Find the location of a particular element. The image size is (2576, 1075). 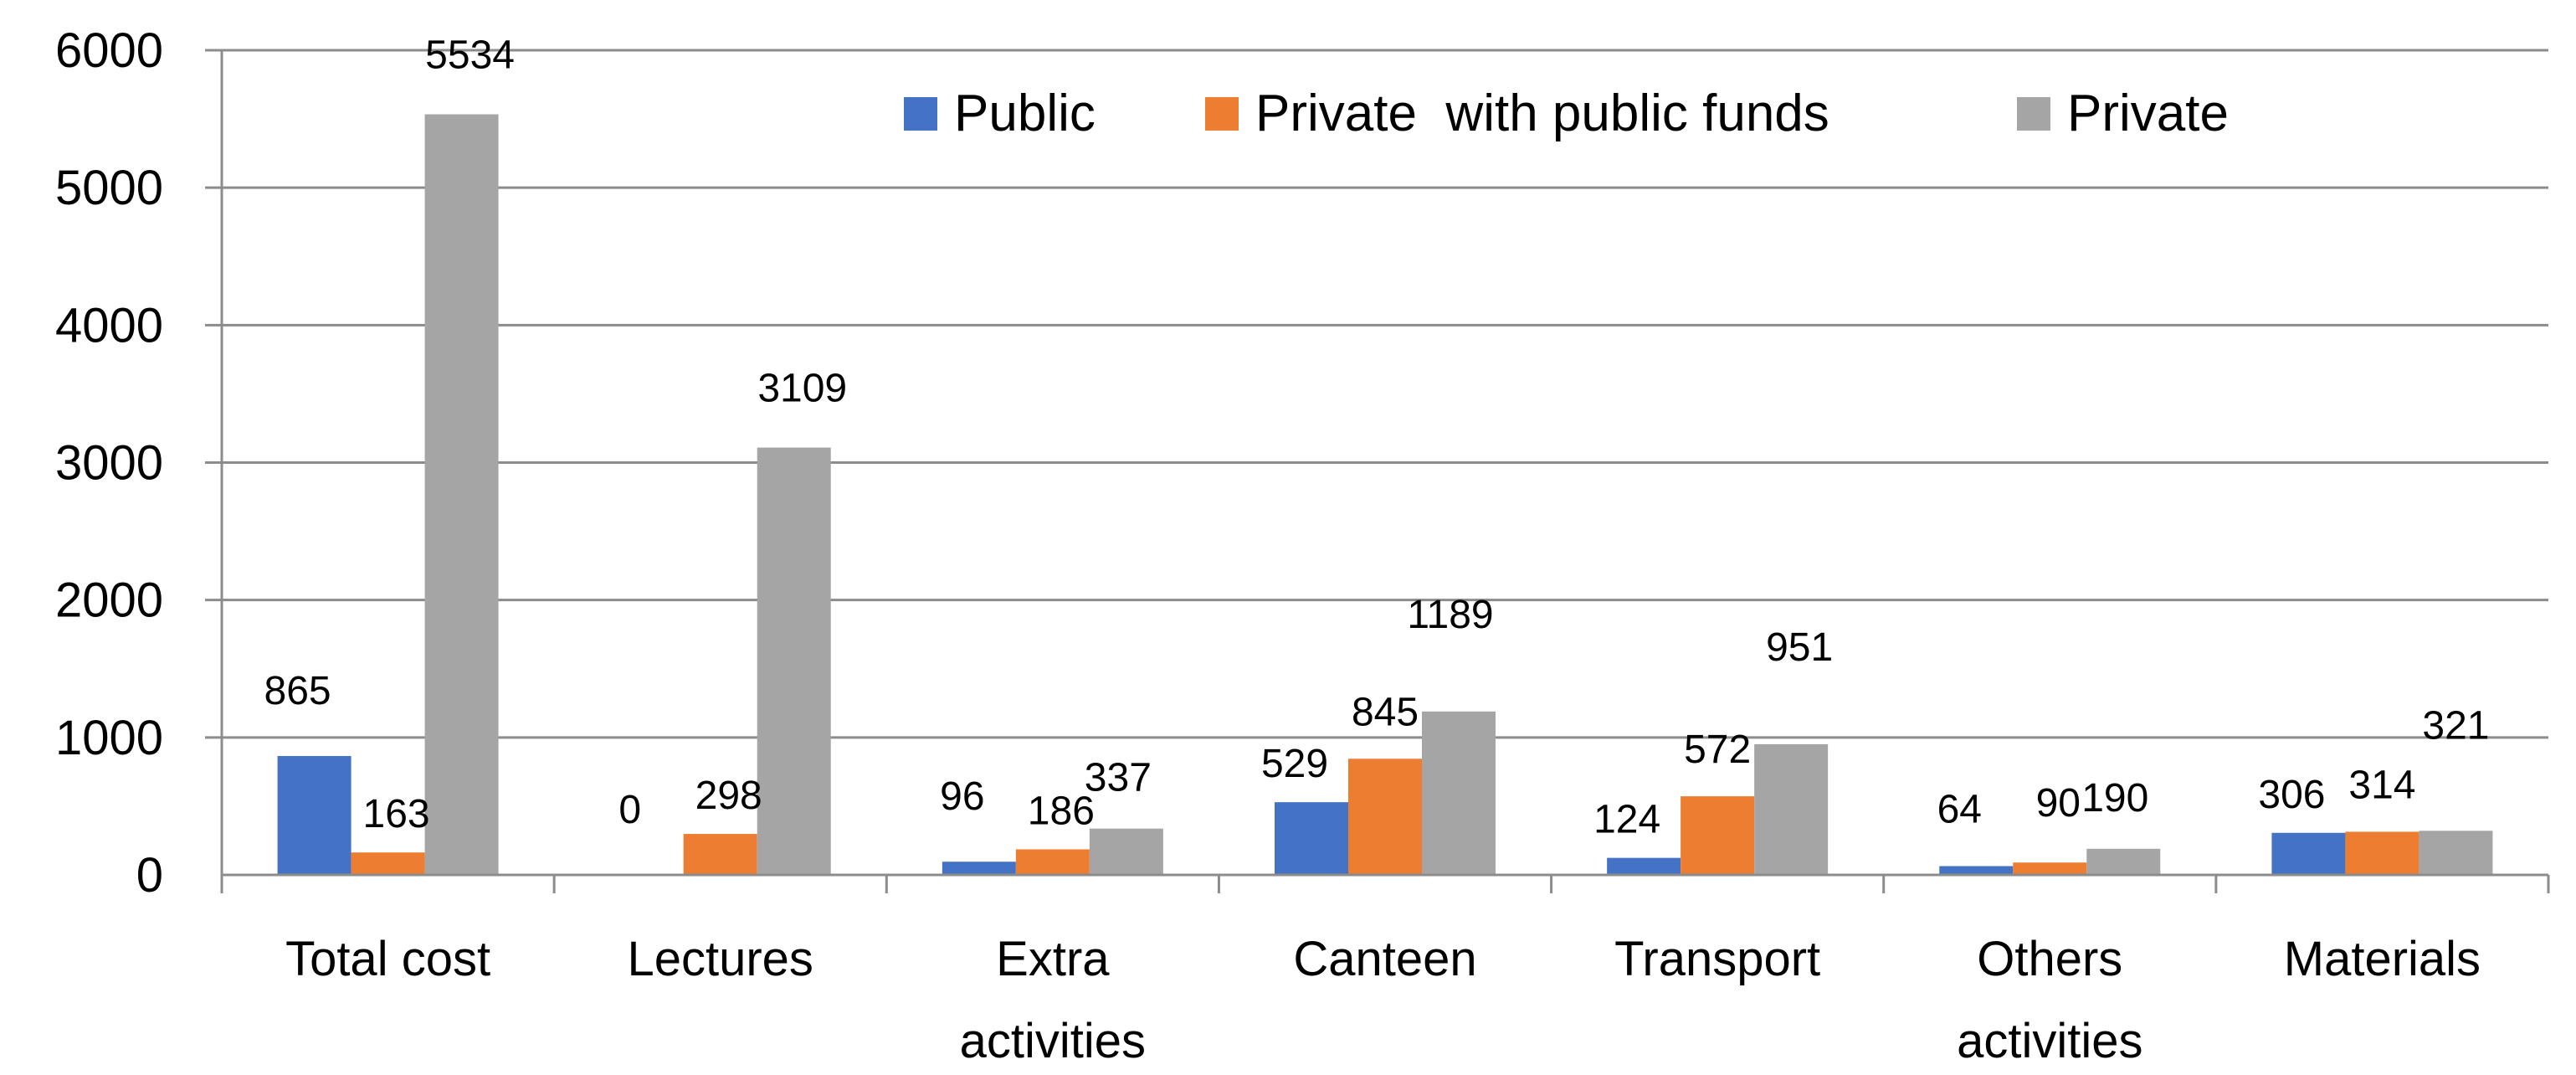

data-label: 314 is located at coordinates (2381, 785).